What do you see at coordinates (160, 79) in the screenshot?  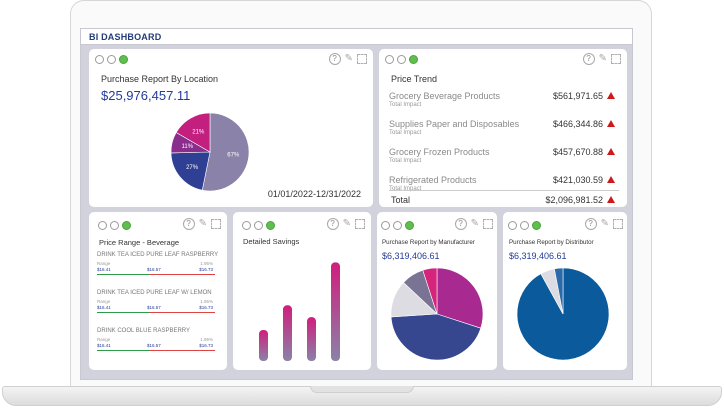 I see `location-title: Purchase Report By Location` at bounding box center [160, 79].